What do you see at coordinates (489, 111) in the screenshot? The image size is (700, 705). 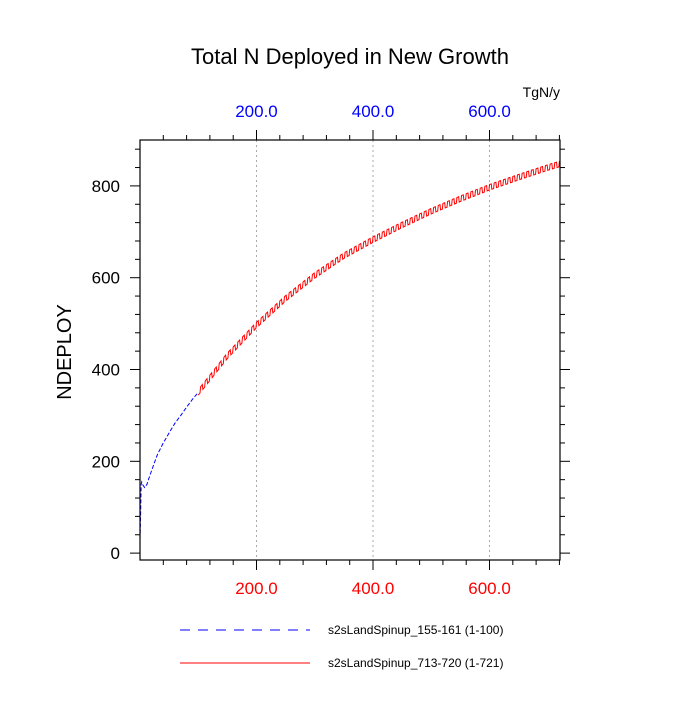 I see `x-tick-label-top-2: 600.0` at bounding box center [489, 111].